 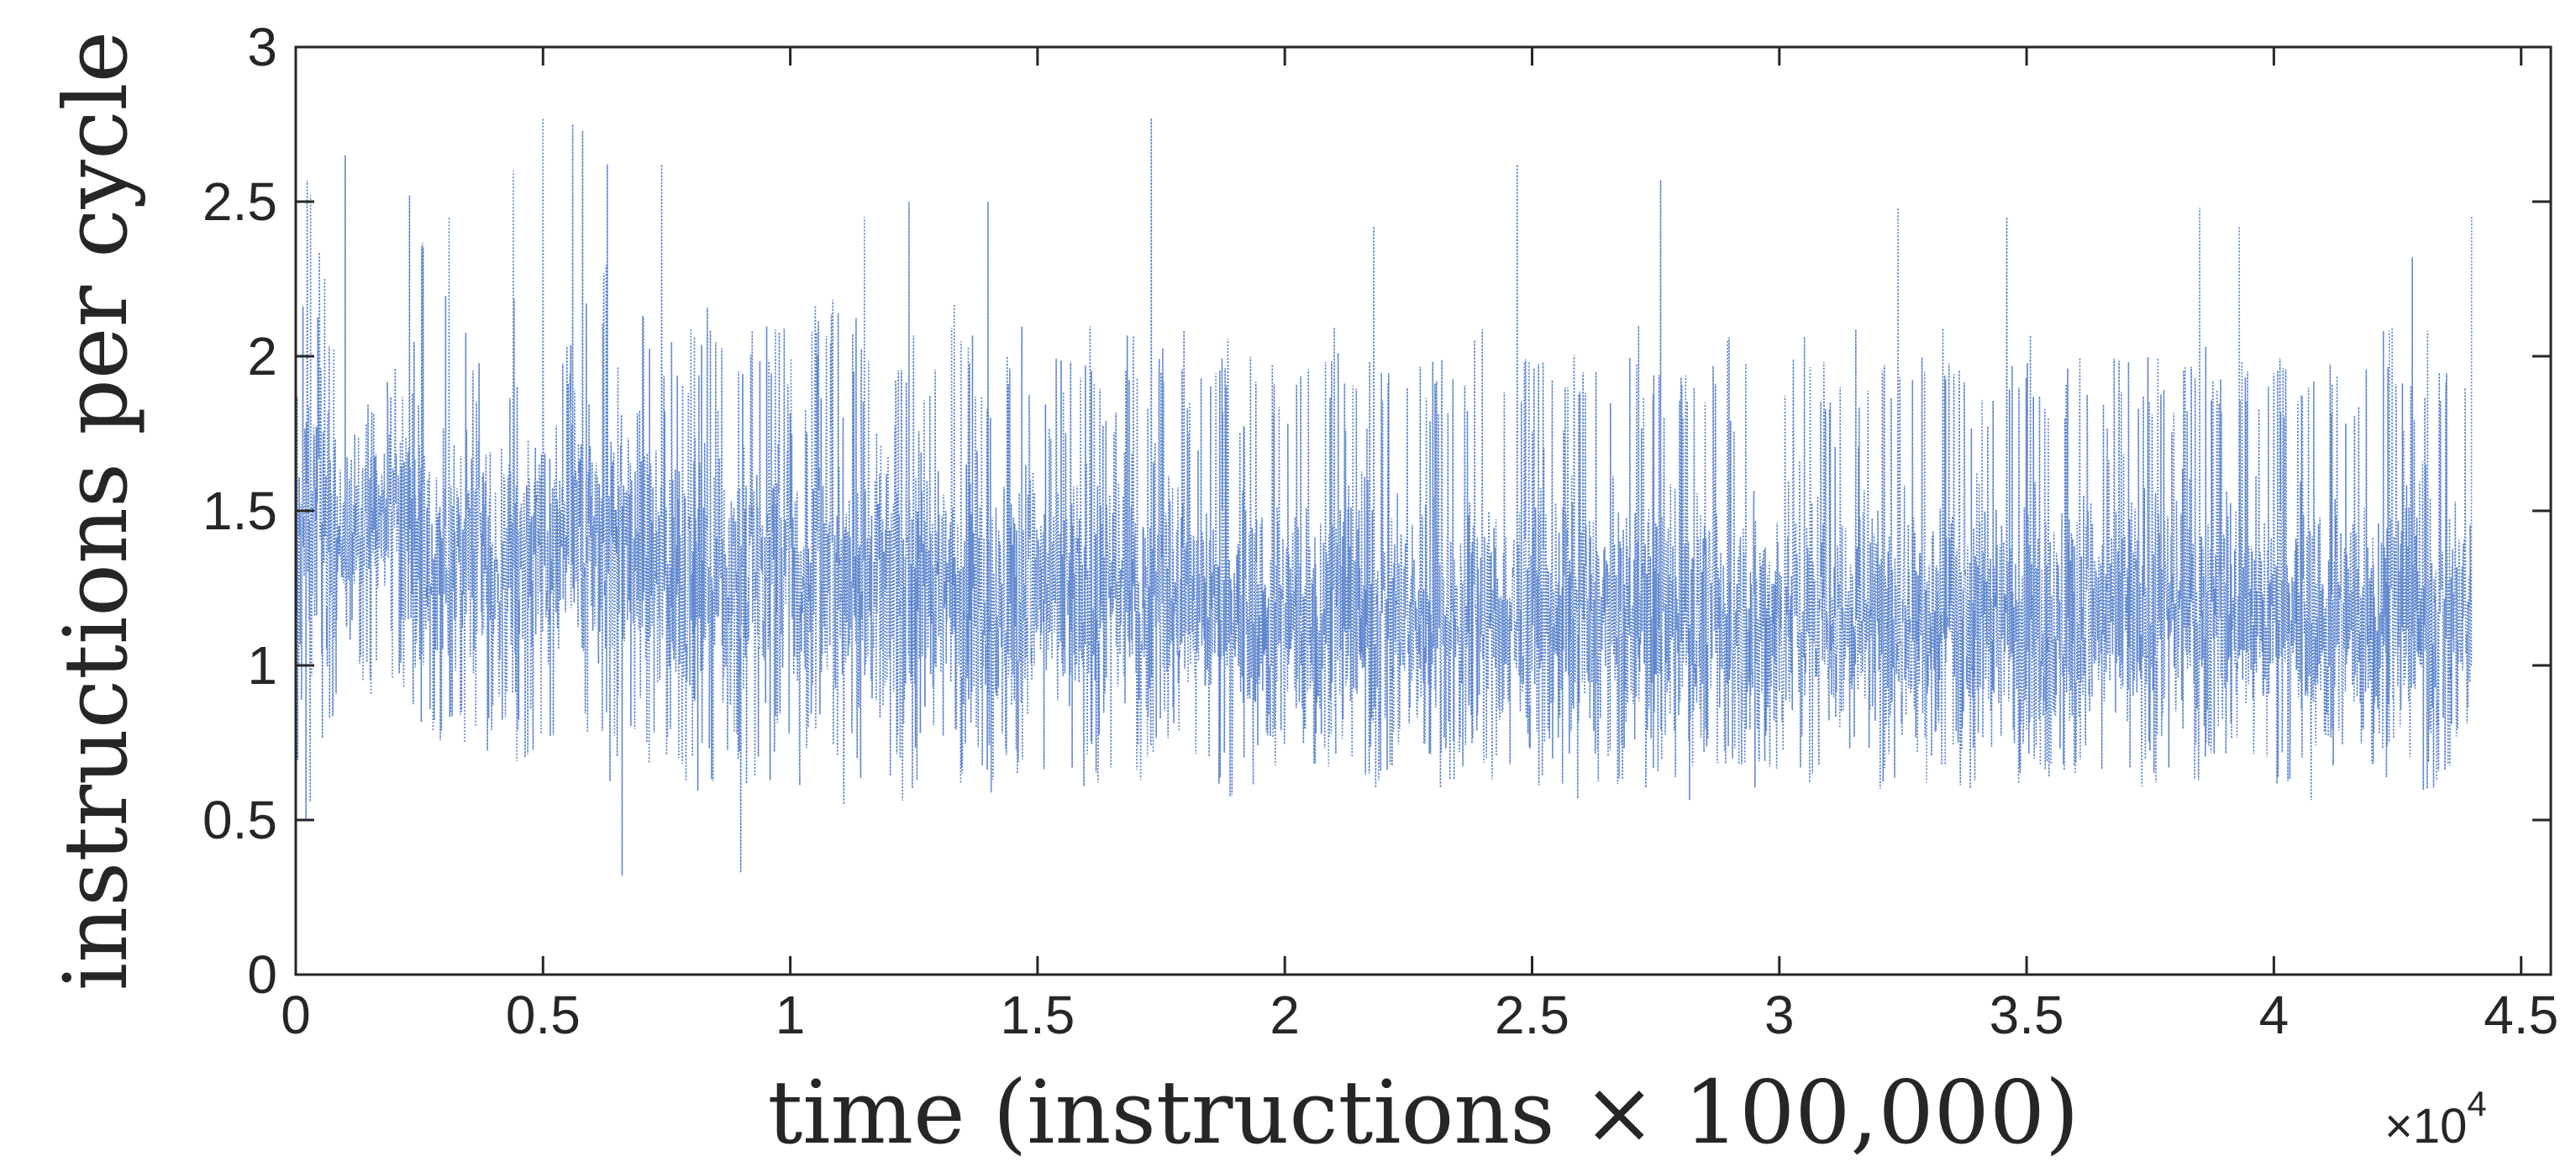 I want to click on x-tick-label: 2.5, so click(x=1532, y=1015).